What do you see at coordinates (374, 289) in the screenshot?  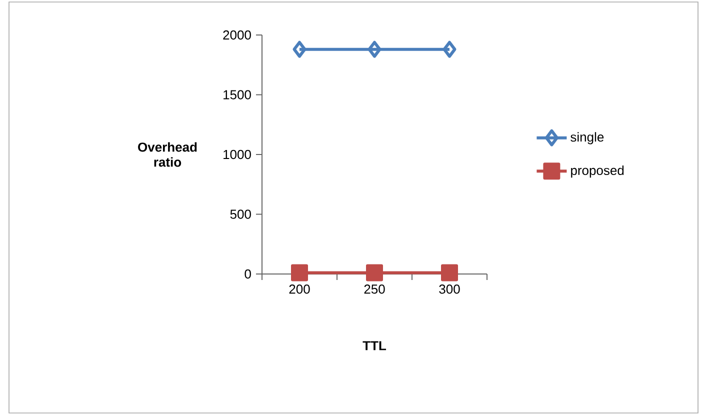 I see `x-tick-label: 250` at bounding box center [374, 289].